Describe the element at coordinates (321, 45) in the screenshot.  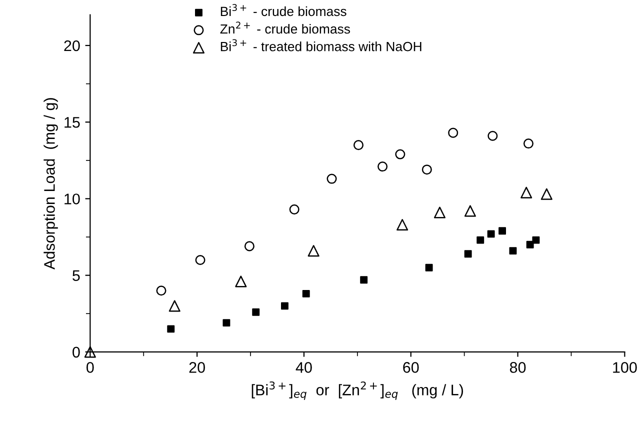
I see `legend-label: Bi$^{3+}$ - treated biomass with NaOH` at that location.